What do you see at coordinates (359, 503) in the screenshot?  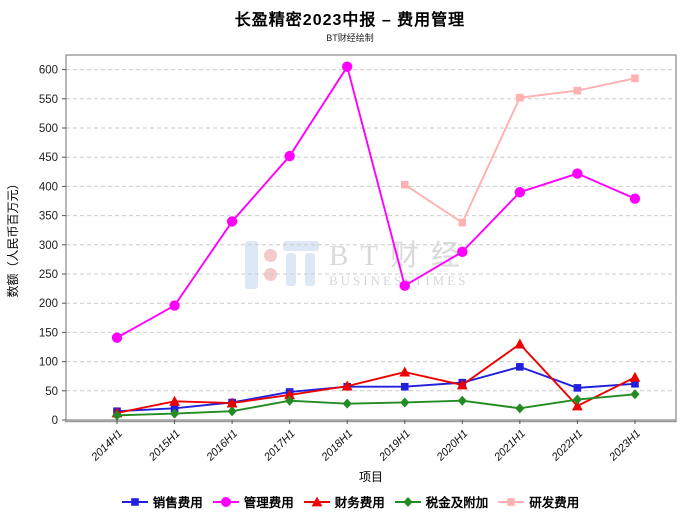 I see `legend-label: 财务费用` at bounding box center [359, 503].